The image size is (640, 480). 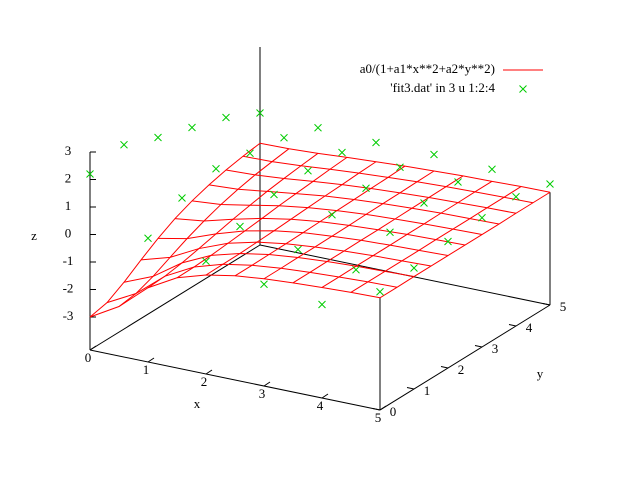 What do you see at coordinates (204, 381) in the screenshot?
I see `x-tick-label: 2` at bounding box center [204, 381].